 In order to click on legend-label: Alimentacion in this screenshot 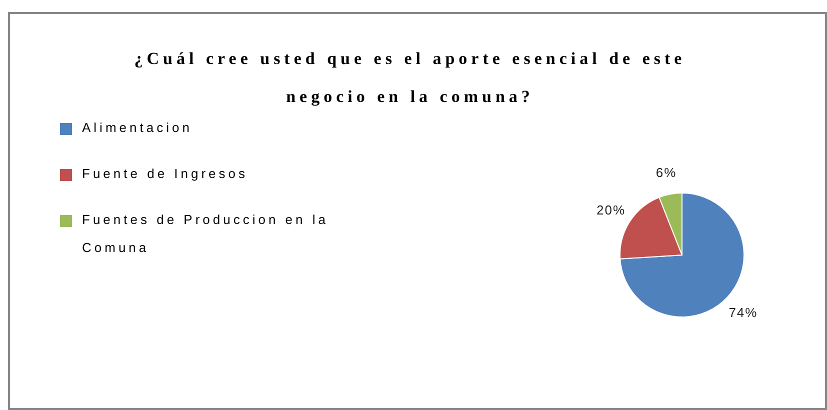, I will do `click(137, 128)`.